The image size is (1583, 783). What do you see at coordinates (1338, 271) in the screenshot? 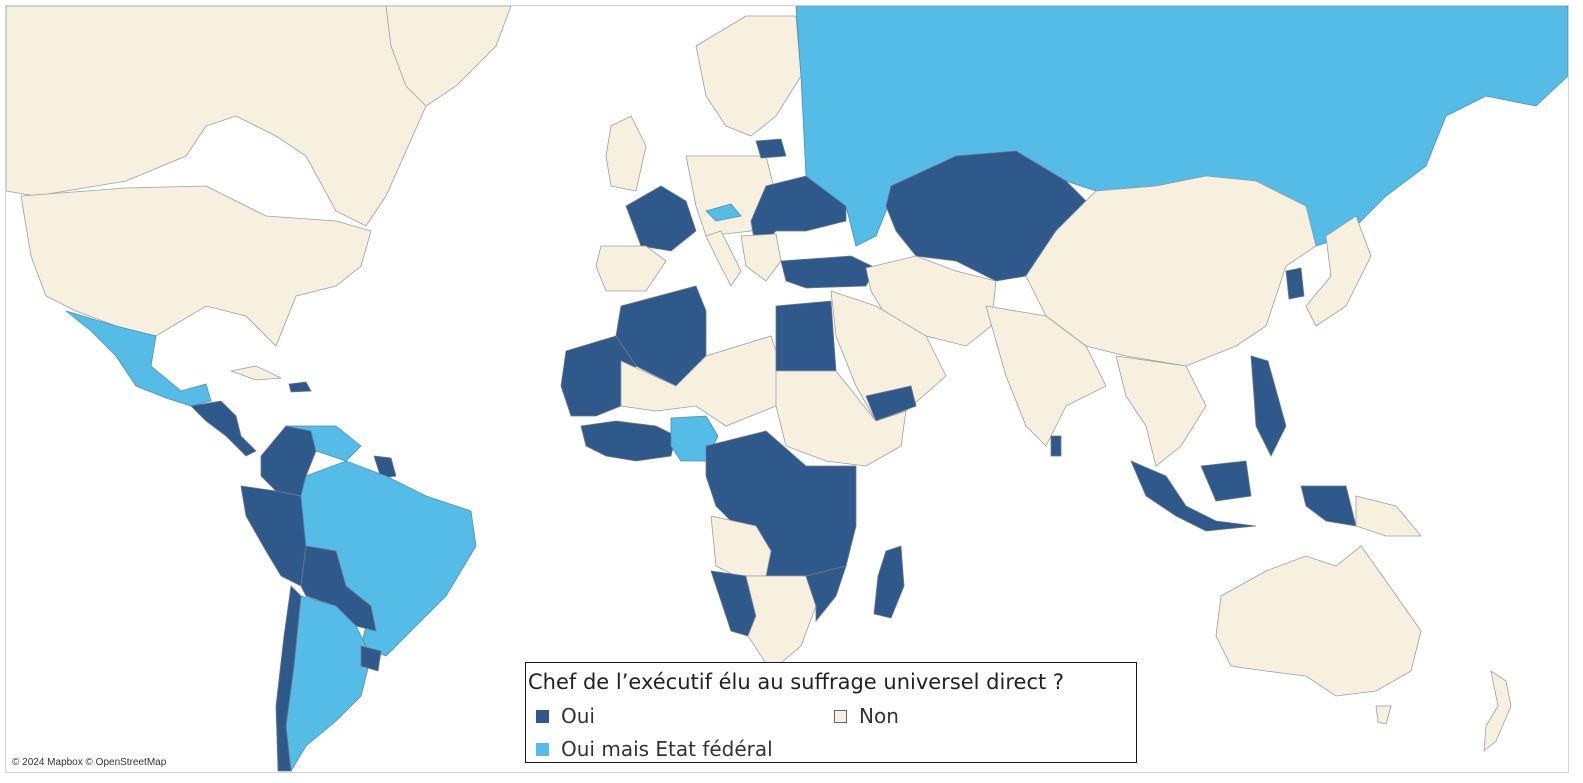
I see `region-japan` at bounding box center [1338, 271].